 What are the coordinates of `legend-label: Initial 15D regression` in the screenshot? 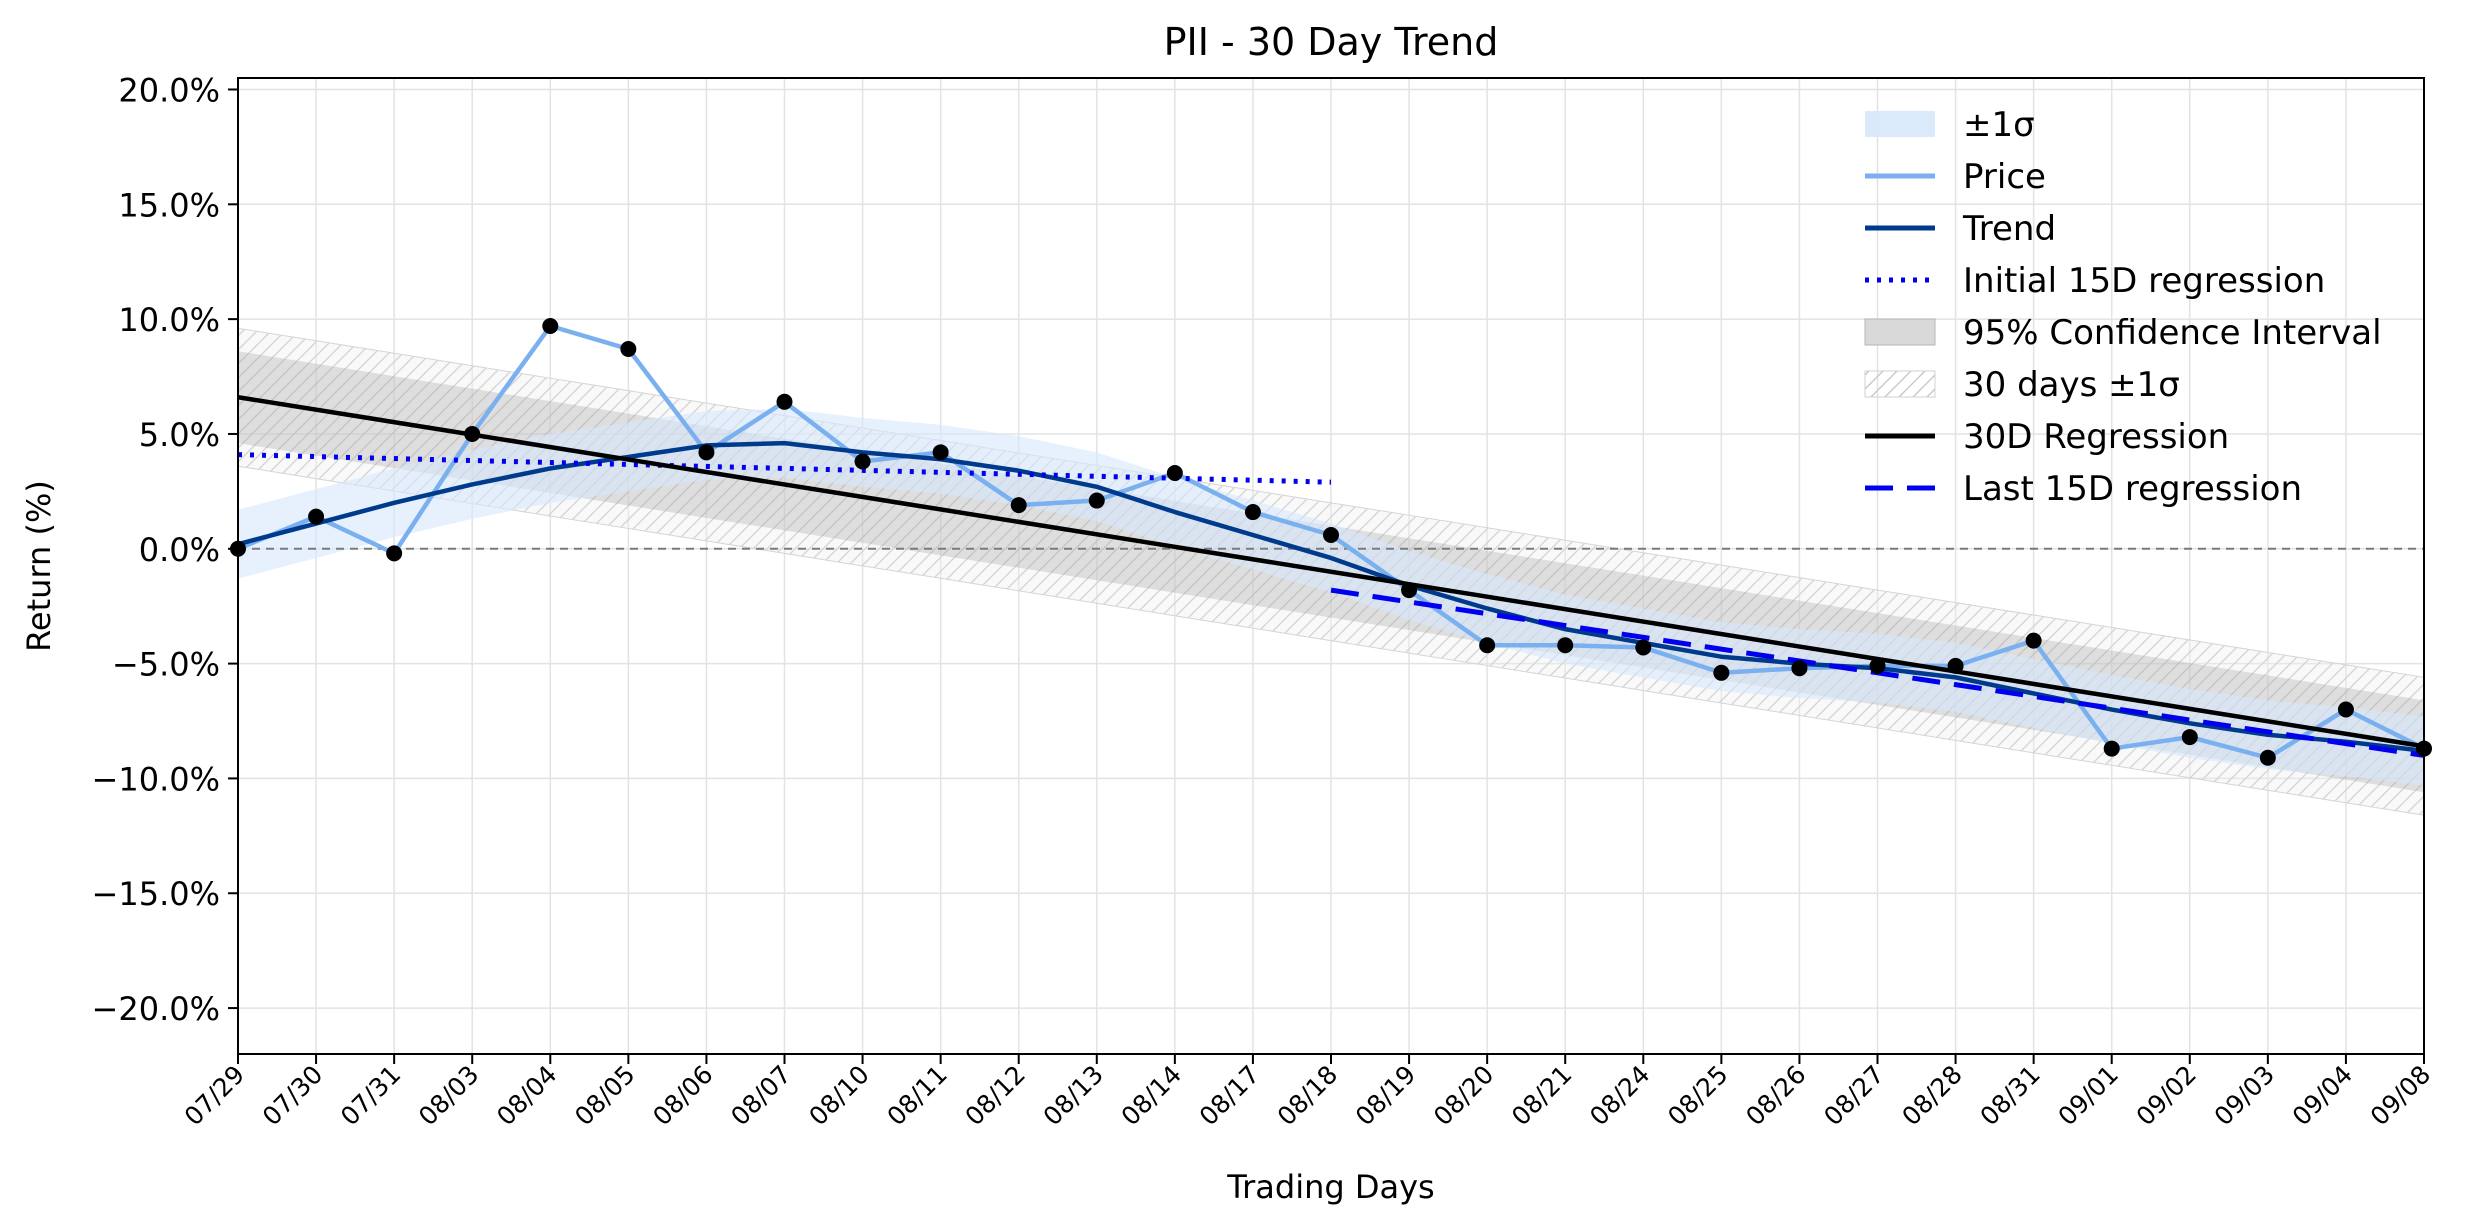 It's located at (2144, 281).